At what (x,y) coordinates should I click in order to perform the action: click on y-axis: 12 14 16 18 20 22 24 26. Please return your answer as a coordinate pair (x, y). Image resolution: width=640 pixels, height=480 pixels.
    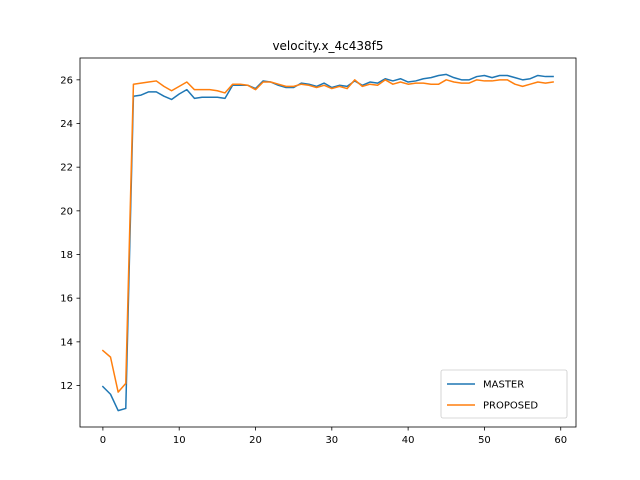
    Looking at the image, I should click on (70, 233).